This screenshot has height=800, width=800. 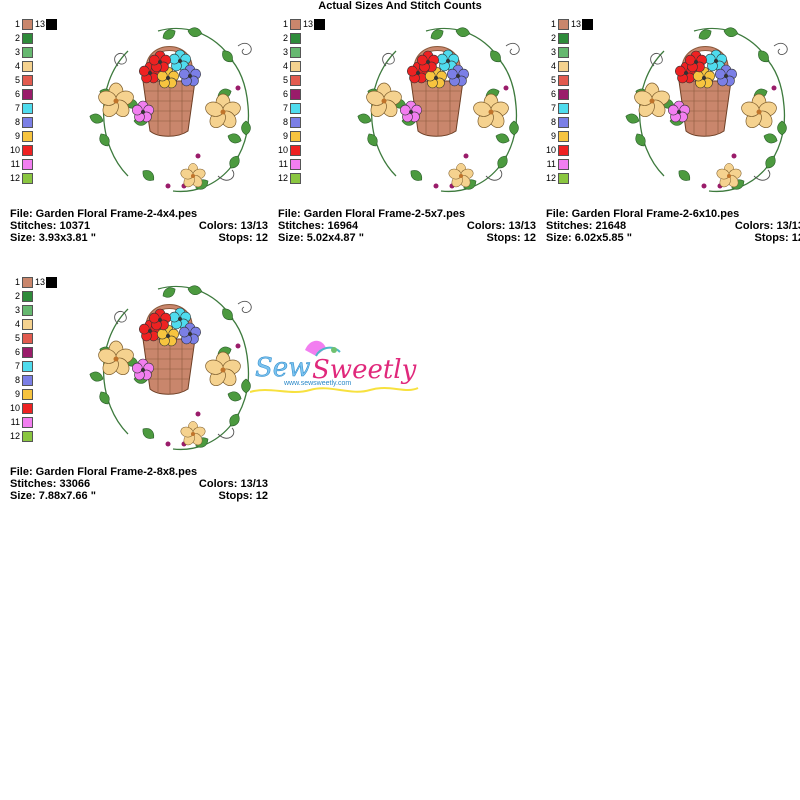 What do you see at coordinates (643, 214) in the screenshot?
I see `file-name: File: Garden Floral Frame-2-6x10.pes` at bounding box center [643, 214].